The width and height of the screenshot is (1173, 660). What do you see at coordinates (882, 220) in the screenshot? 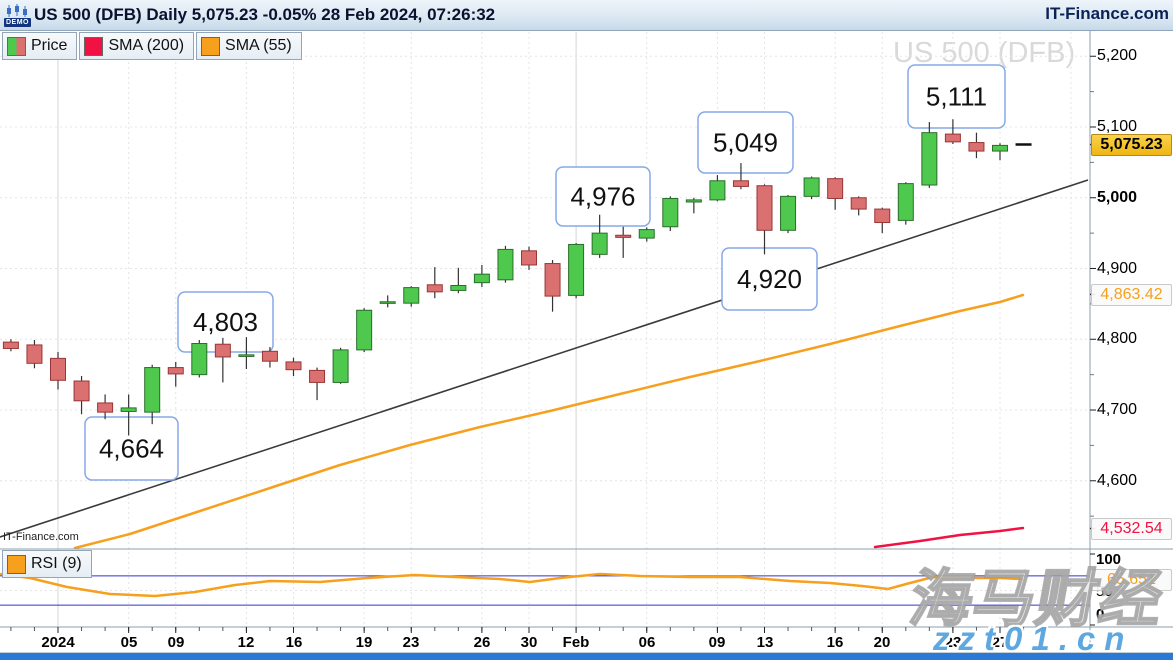
I see `candle-20-feb` at bounding box center [882, 220].